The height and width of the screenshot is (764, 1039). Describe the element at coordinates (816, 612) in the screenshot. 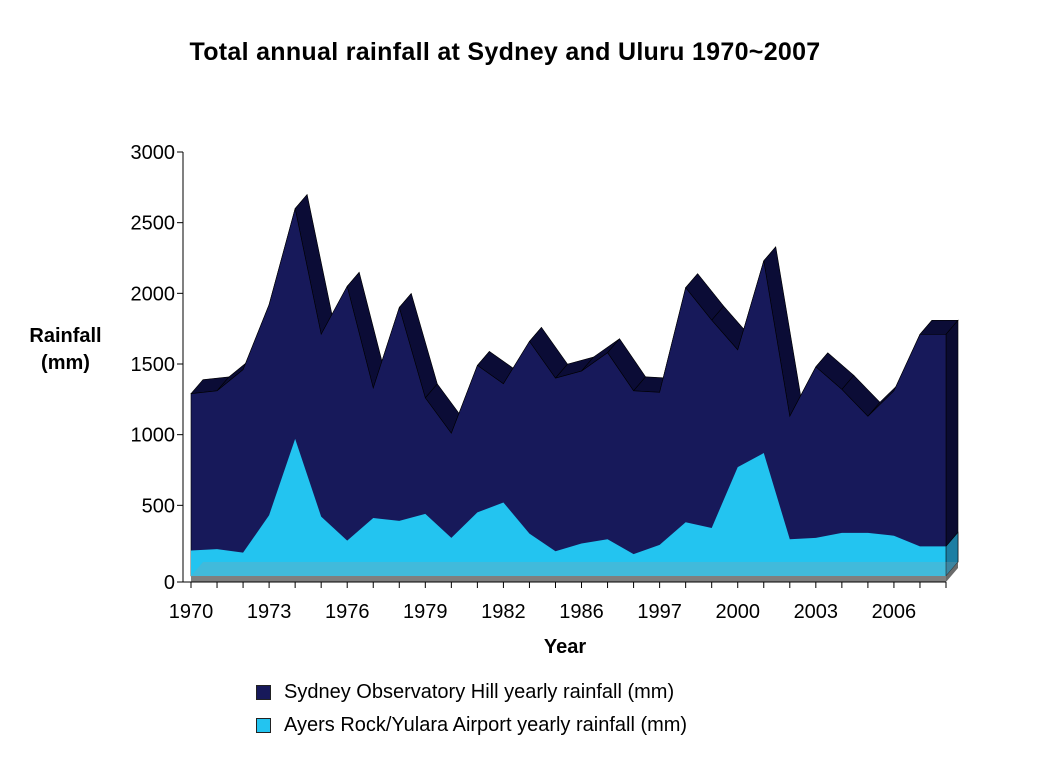

I see `x-tick-label: 2003` at that location.